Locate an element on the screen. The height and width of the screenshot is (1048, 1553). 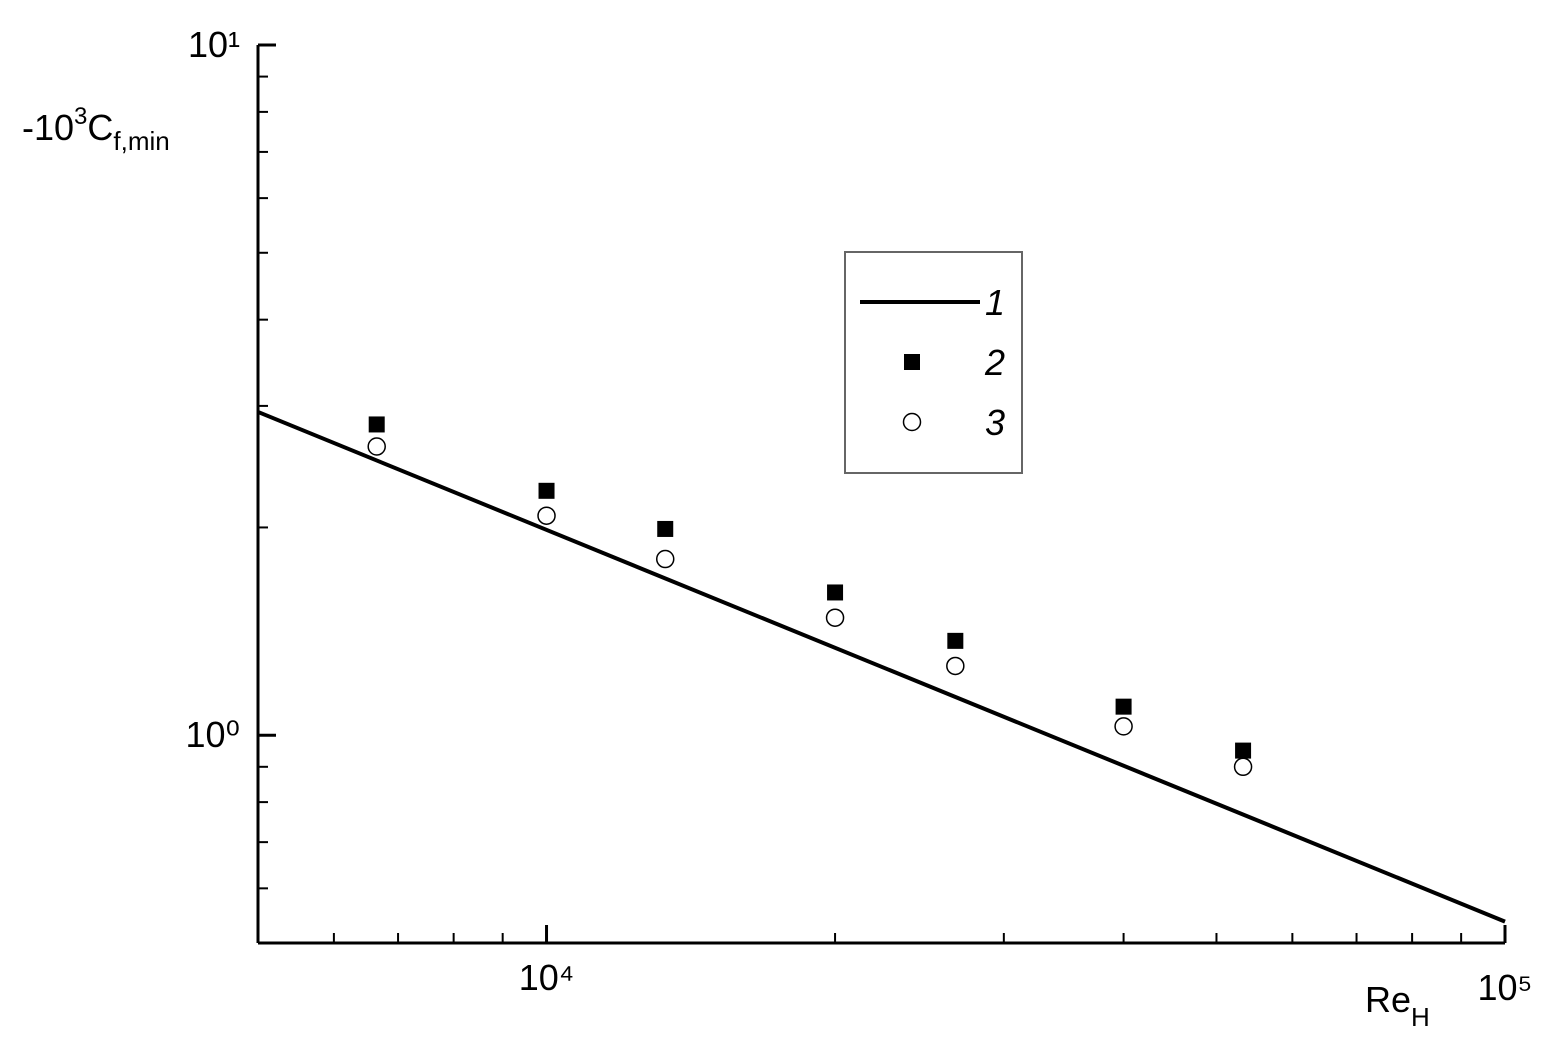
x-label-sub: H is located at coordinates (1420, 1017).